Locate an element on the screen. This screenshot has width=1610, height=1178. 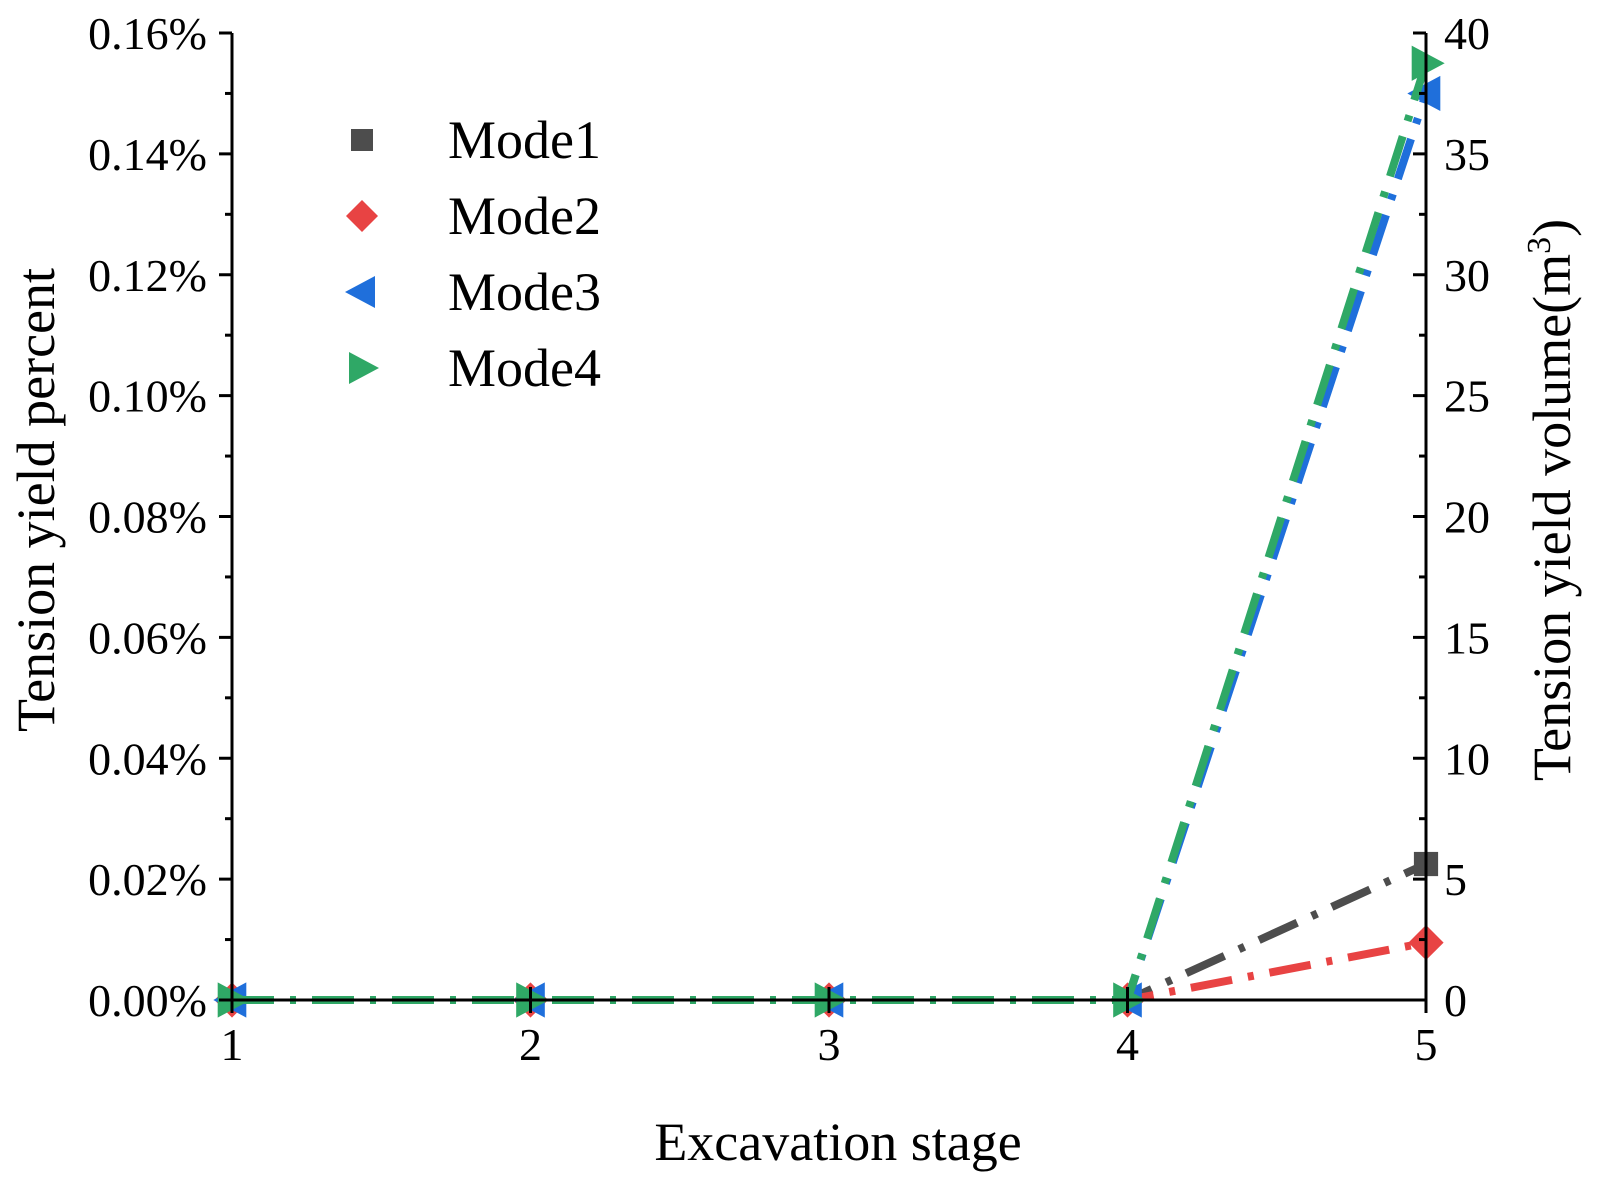
legend-label-mode3: Mode3 is located at coordinates (524, 292).